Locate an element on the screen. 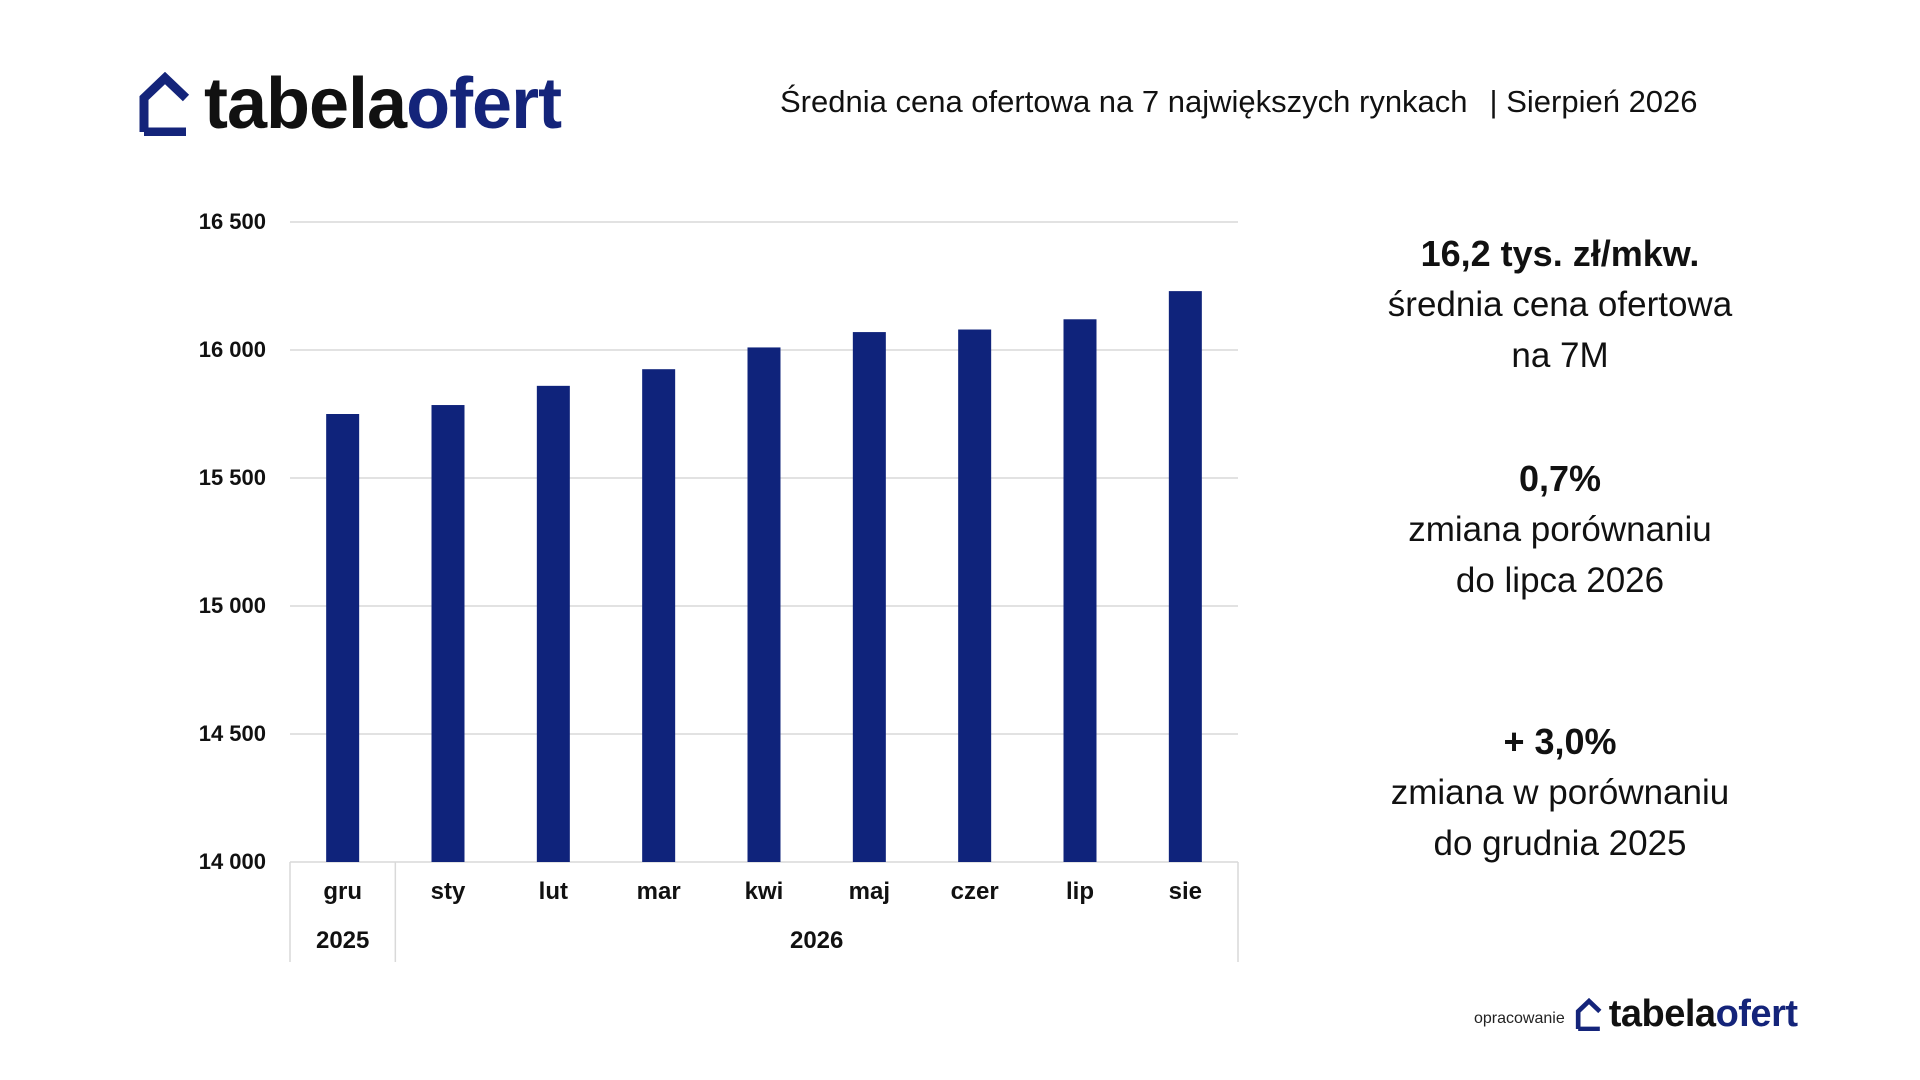 The height and width of the screenshot is (1080, 1920). x-tick-label: czer is located at coordinates (975, 891).